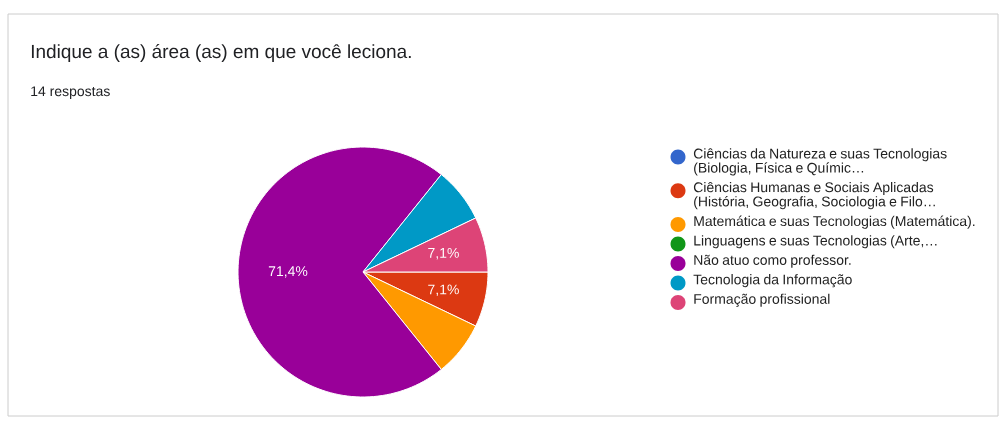 The width and height of the screenshot is (1003, 421). Describe the element at coordinates (834, 222) in the screenshot. I see `legend-label: Matemática e suas Tecnologias (Matemática).` at that location.